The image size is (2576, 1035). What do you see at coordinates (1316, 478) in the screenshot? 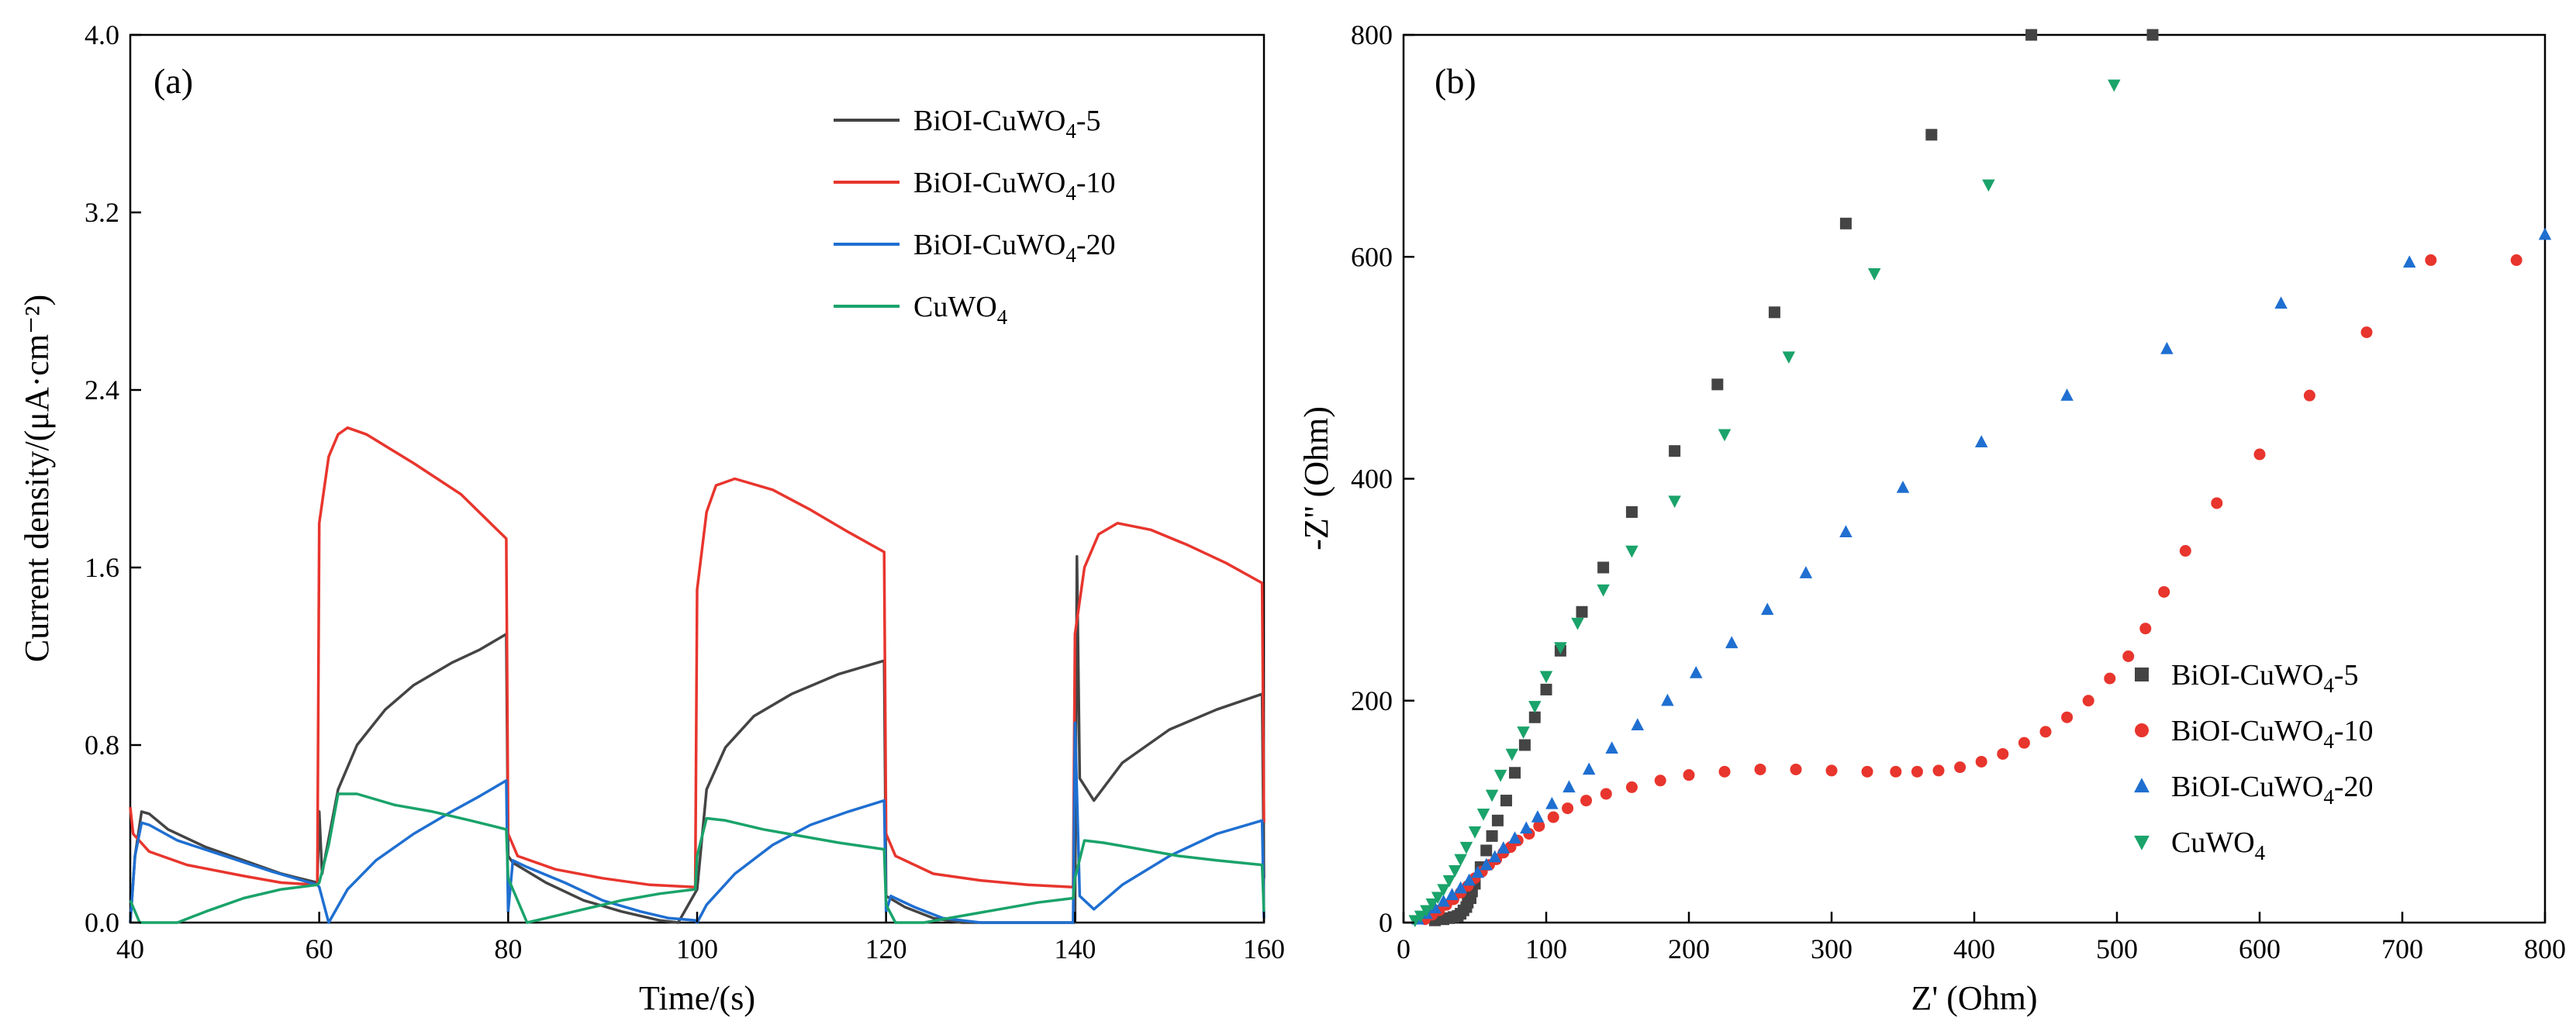
I see `panel-b-y-axis-label: -Z'' (Ohm)` at bounding box center [1316, 478].